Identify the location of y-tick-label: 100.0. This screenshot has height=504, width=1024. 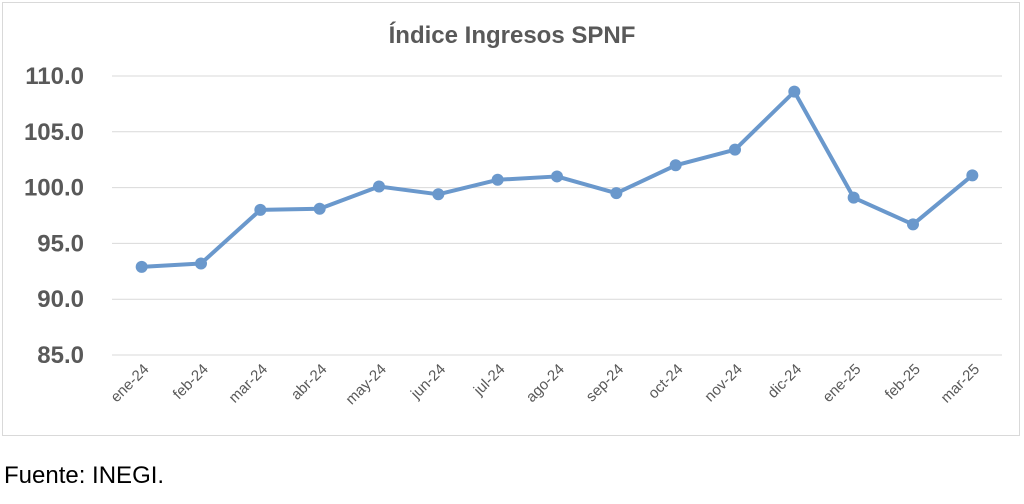
(54, 188).